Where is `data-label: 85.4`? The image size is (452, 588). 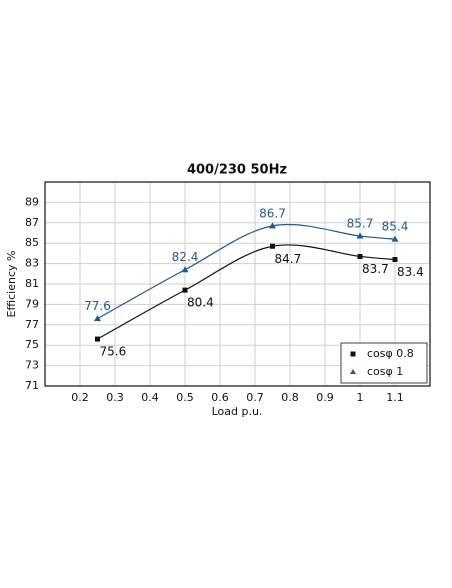
data-label: 85.4 is located at coordinates (395, 227).